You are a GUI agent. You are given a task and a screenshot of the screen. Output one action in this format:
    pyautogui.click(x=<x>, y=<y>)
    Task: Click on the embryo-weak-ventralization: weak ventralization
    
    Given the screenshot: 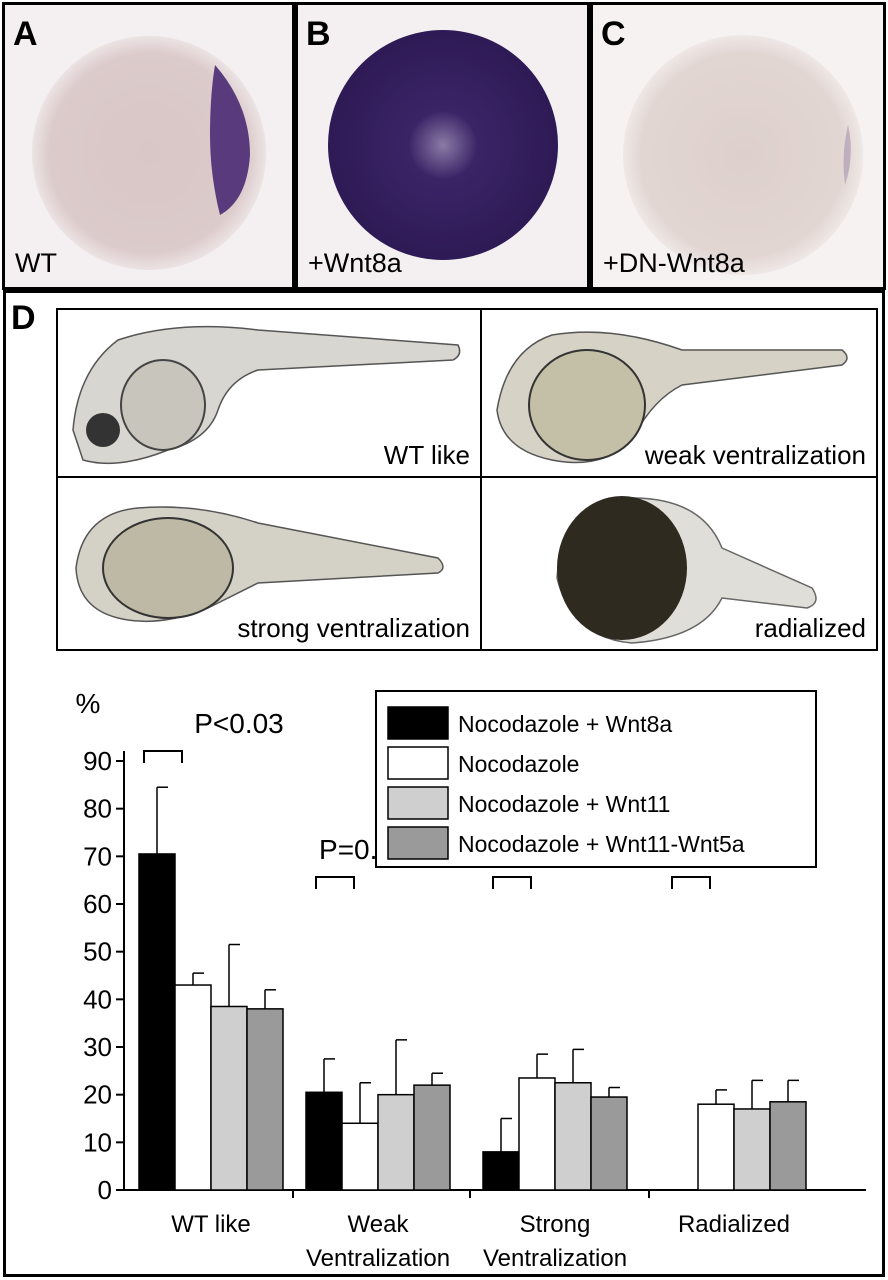 What is the action you would take?
    pyautogui.click(x=679, y=393)
    